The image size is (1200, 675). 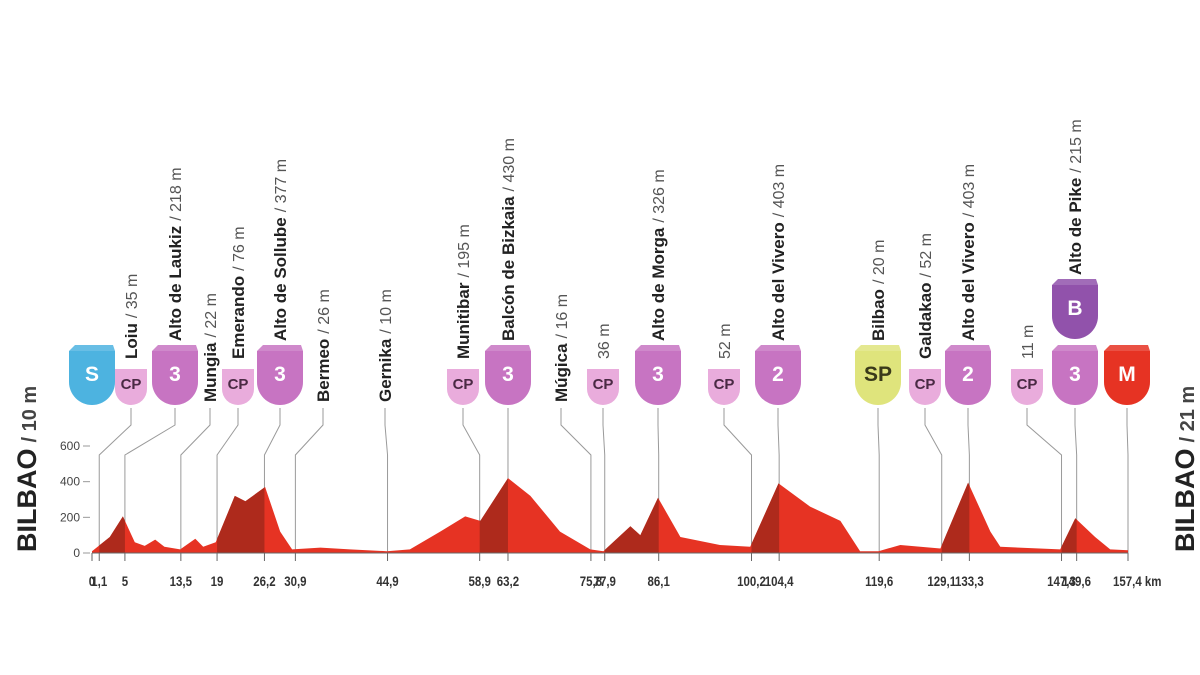 I want to click on waypoint-elevation: / 10 m, so click(x=386, y=311).